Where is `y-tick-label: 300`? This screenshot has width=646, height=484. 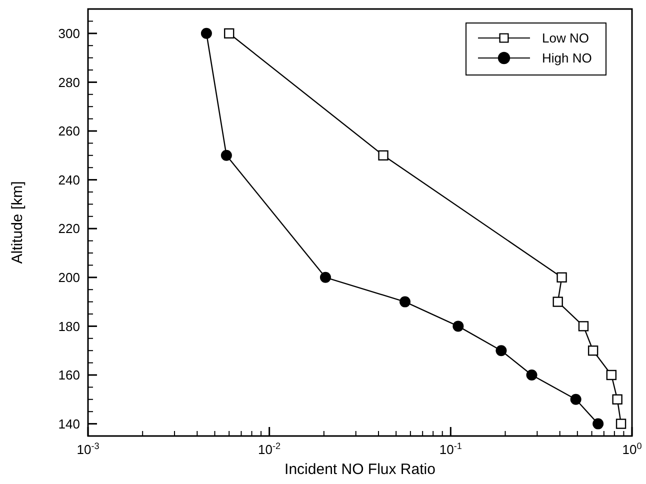
y-tick-label: 300 is located at coordinates (69, 33).